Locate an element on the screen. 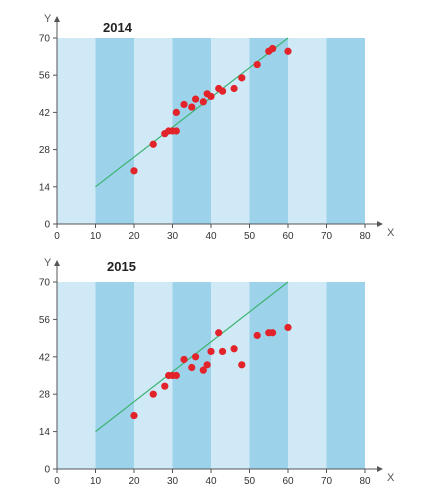 This screenshot has height=500, width=424. chart-title: 2015 is located at coordinates (121, 266).